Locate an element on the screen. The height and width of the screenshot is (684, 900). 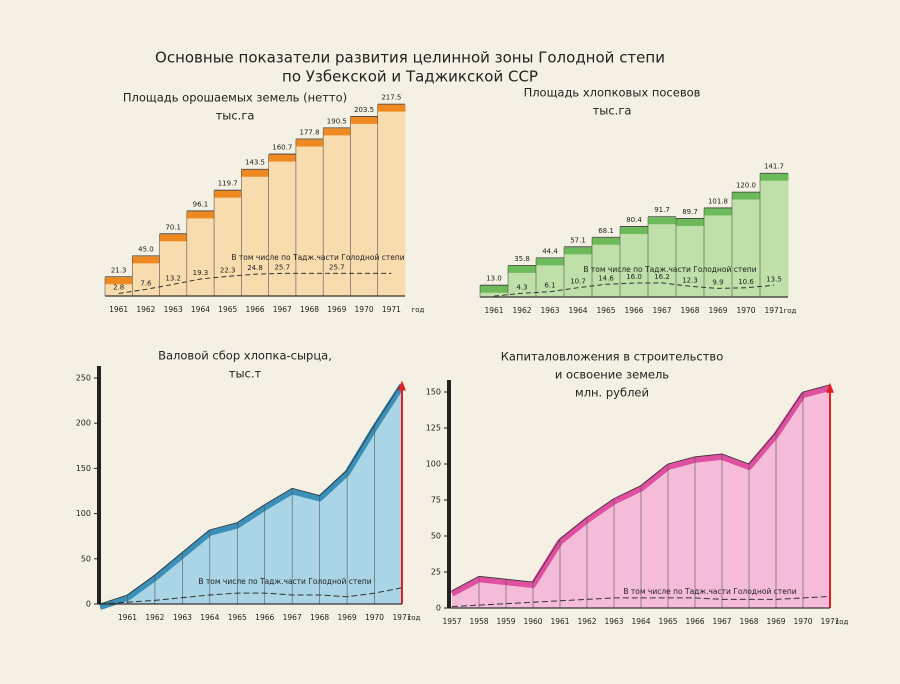
arrow-head is located at coordinates (830, 387).